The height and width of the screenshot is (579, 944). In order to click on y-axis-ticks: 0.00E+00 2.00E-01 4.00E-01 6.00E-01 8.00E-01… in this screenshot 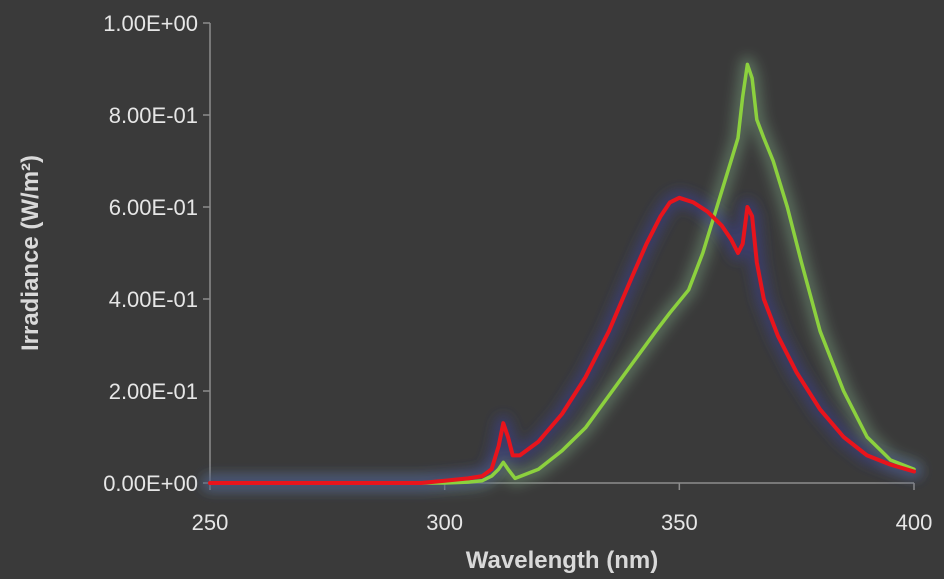, I will do `click(156, 253)`.